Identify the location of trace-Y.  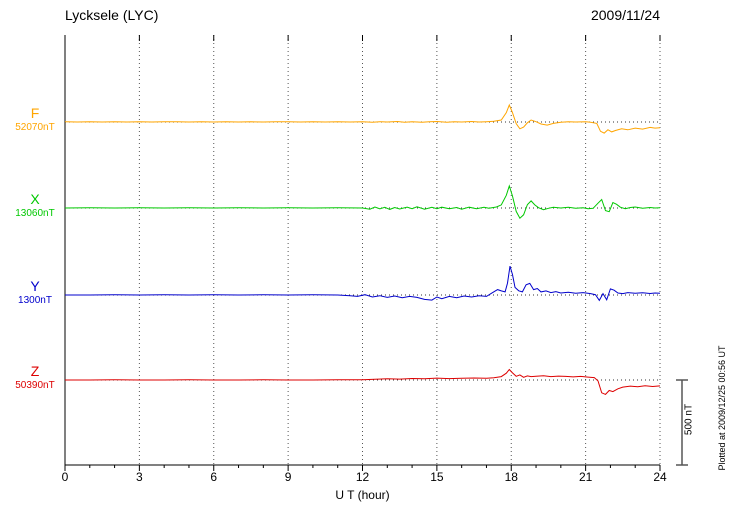
(363, 283).